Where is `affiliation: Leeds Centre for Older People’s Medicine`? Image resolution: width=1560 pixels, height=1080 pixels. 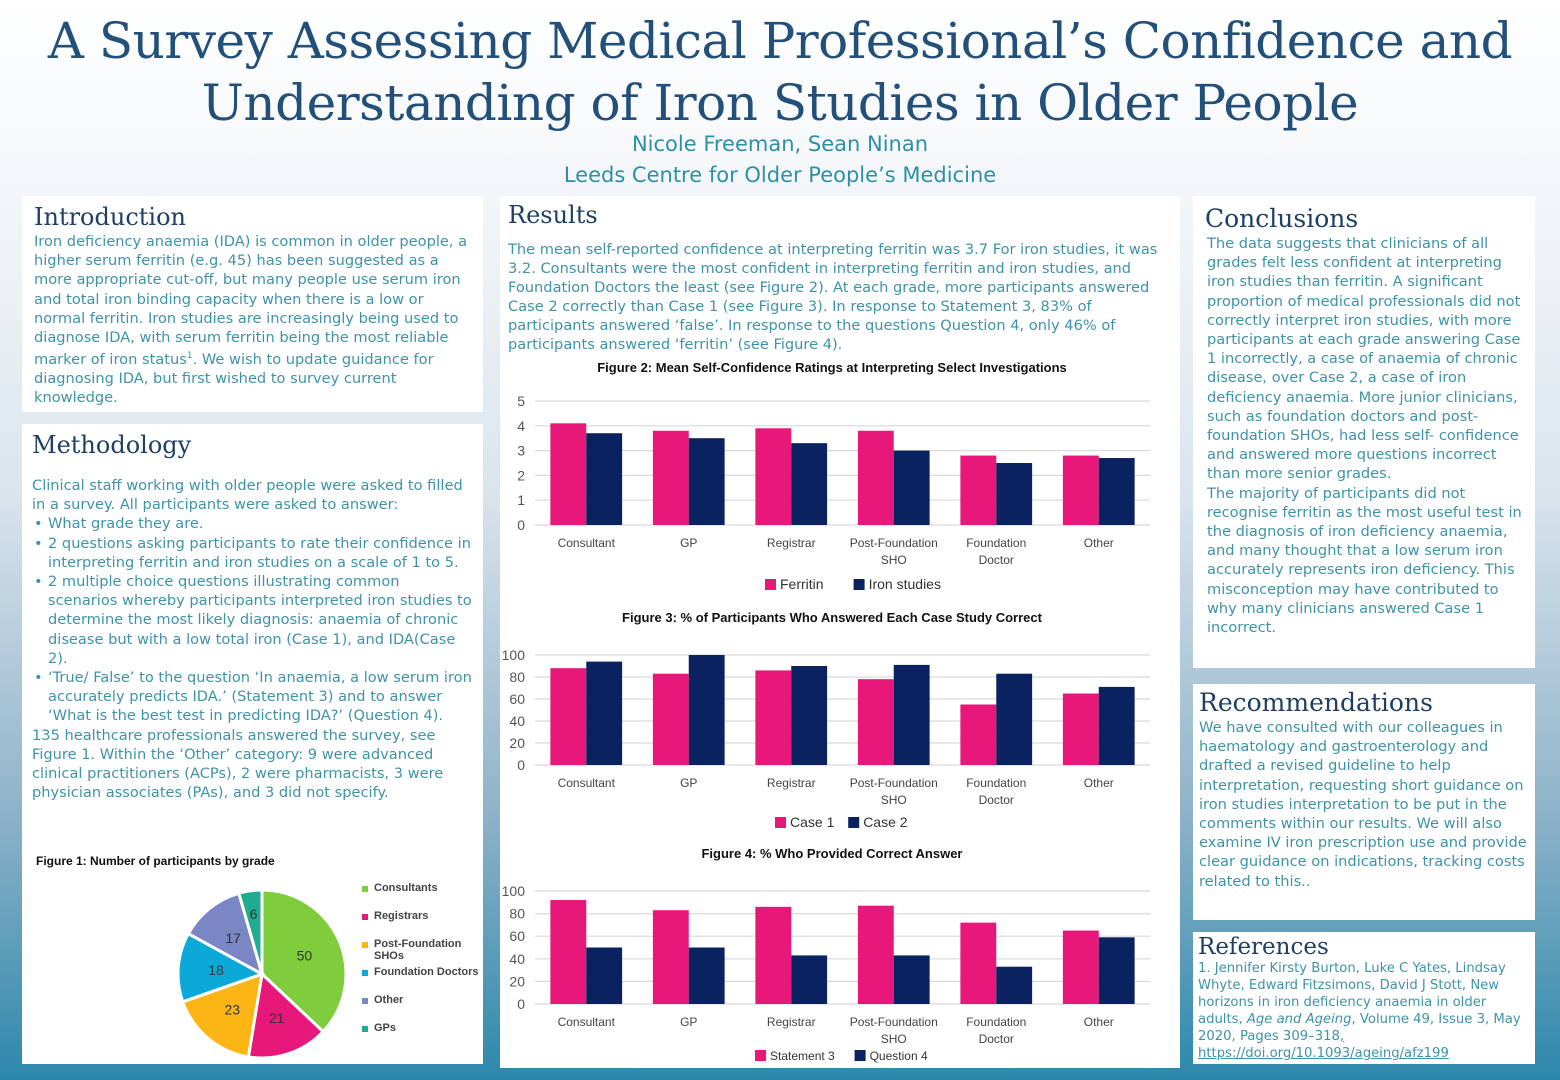
affiliation: Leeds Centre for Older People’s Medicine is located at coordinates (780, 175).